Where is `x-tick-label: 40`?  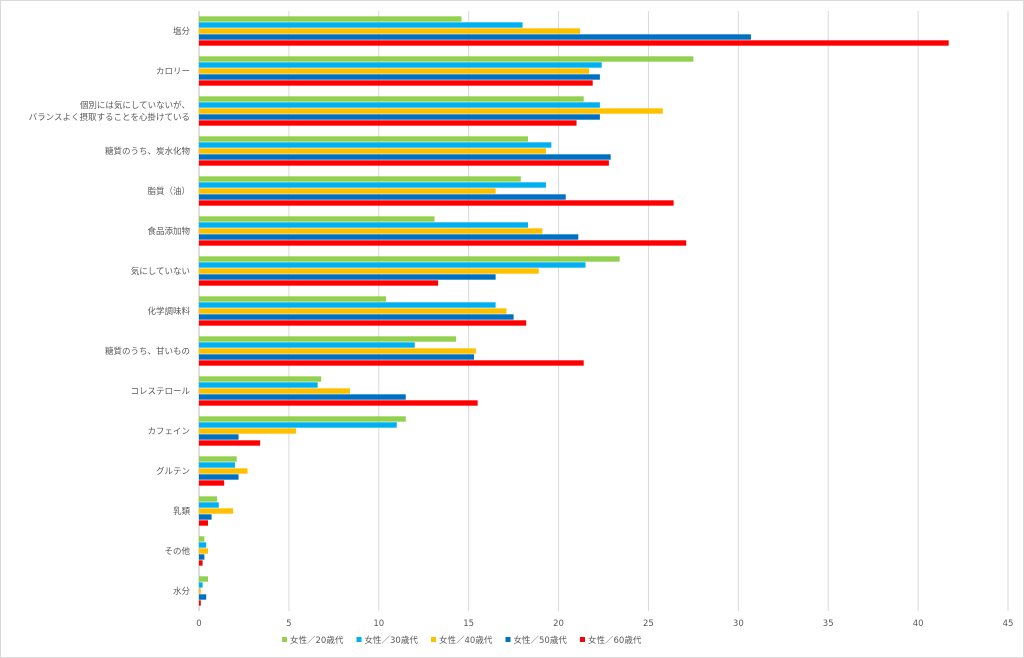 x-tick-label: 40 is located at coordinates (918, 624).